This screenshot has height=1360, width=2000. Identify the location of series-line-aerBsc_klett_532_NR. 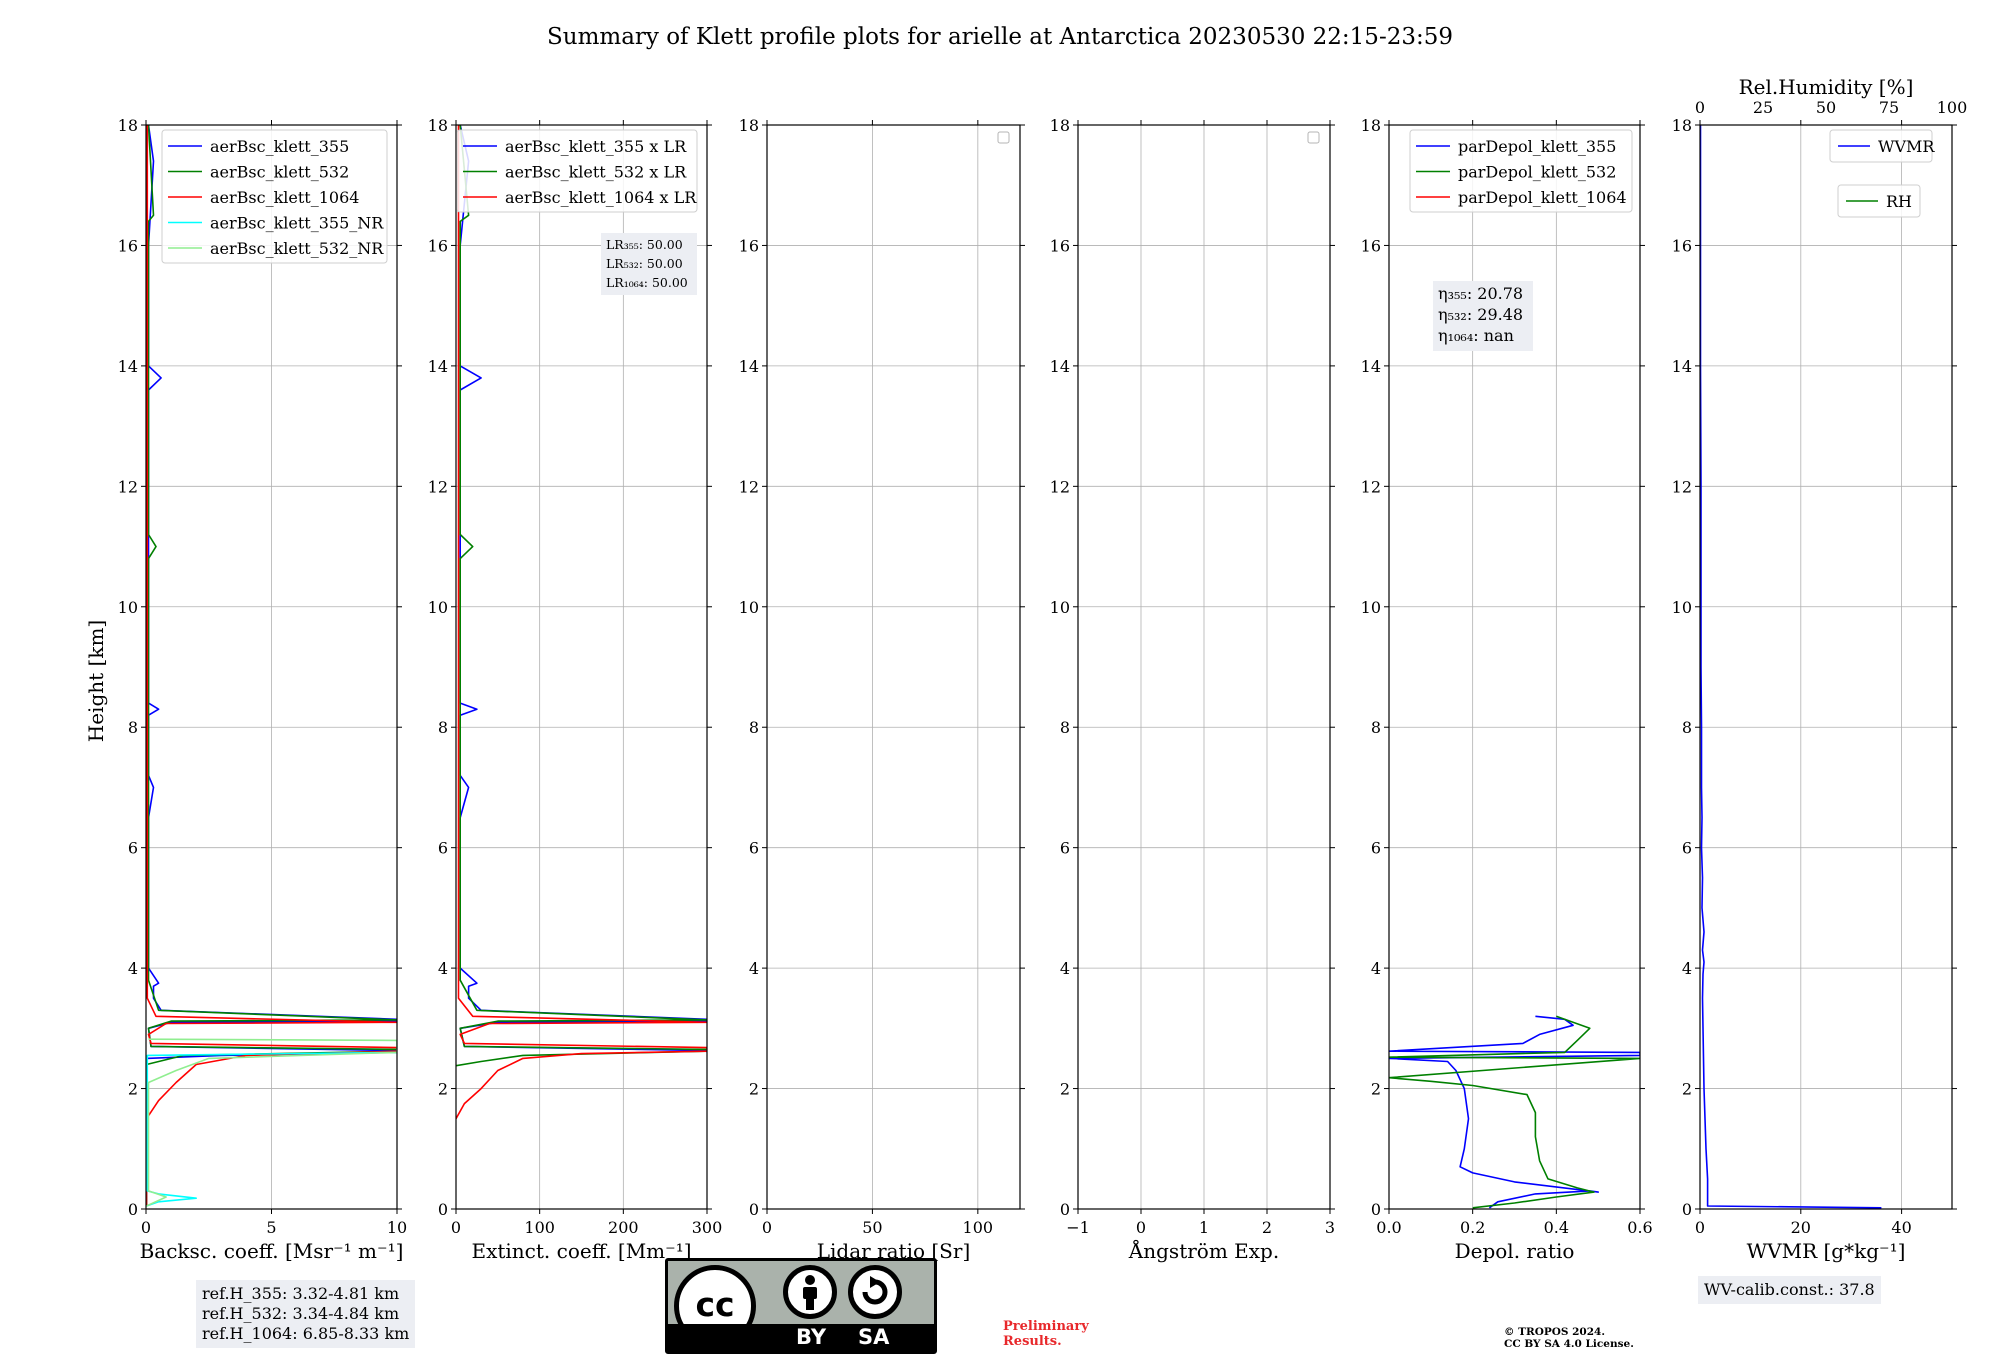
(271, 1122).